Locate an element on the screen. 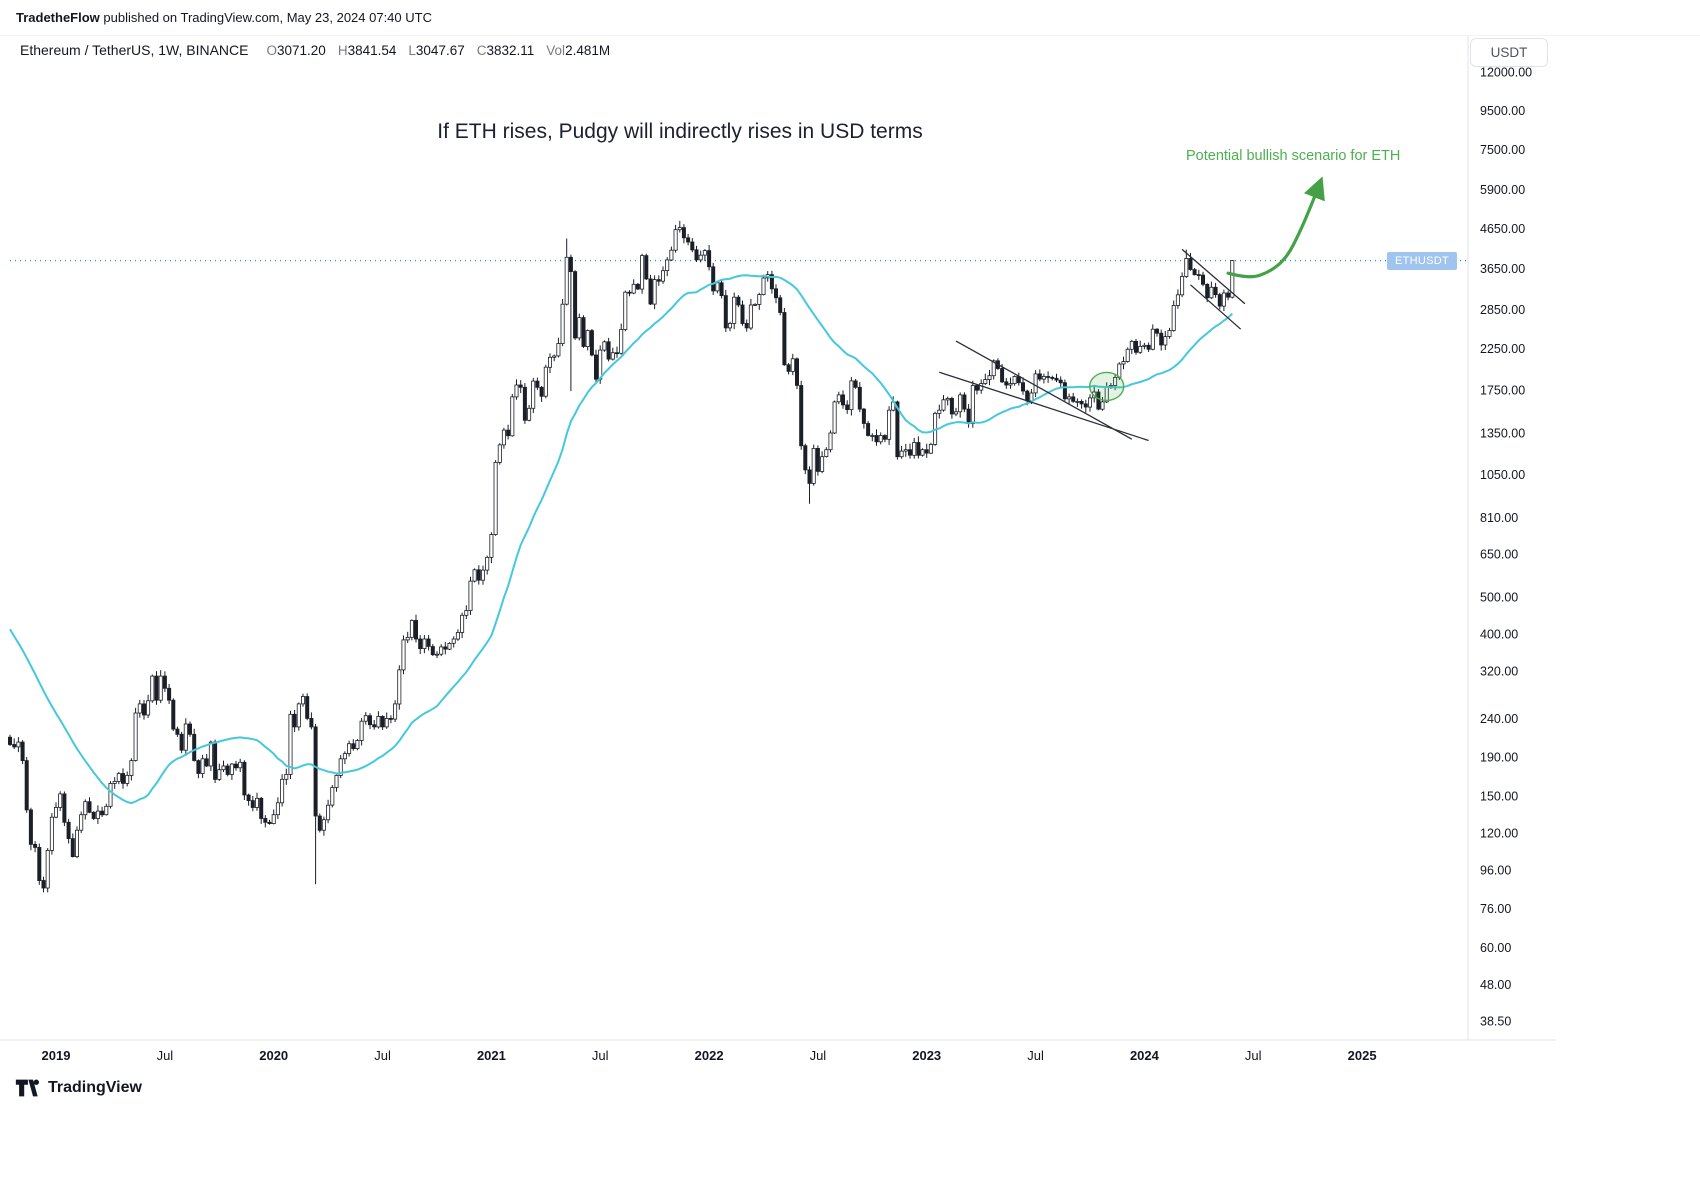 The image size is (1700, 1203). svg-text: 38.50 is located at coordinates (1495, 1021).